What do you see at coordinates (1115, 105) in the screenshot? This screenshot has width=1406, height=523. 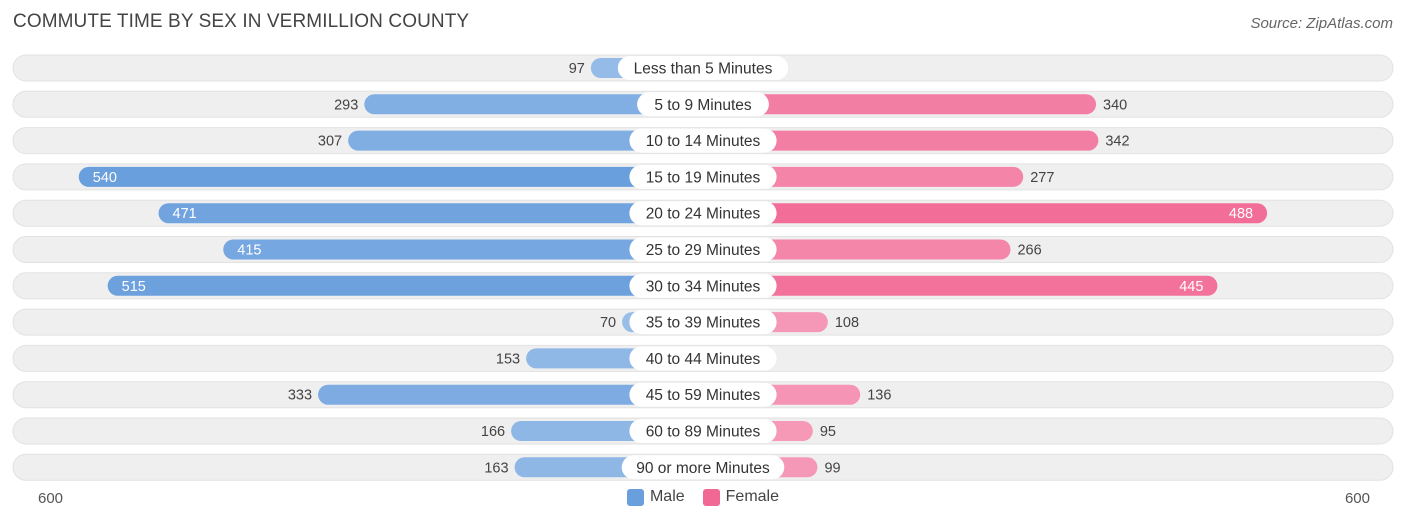 I see `female-value-label: 340` at bounding box center [1115, 105].